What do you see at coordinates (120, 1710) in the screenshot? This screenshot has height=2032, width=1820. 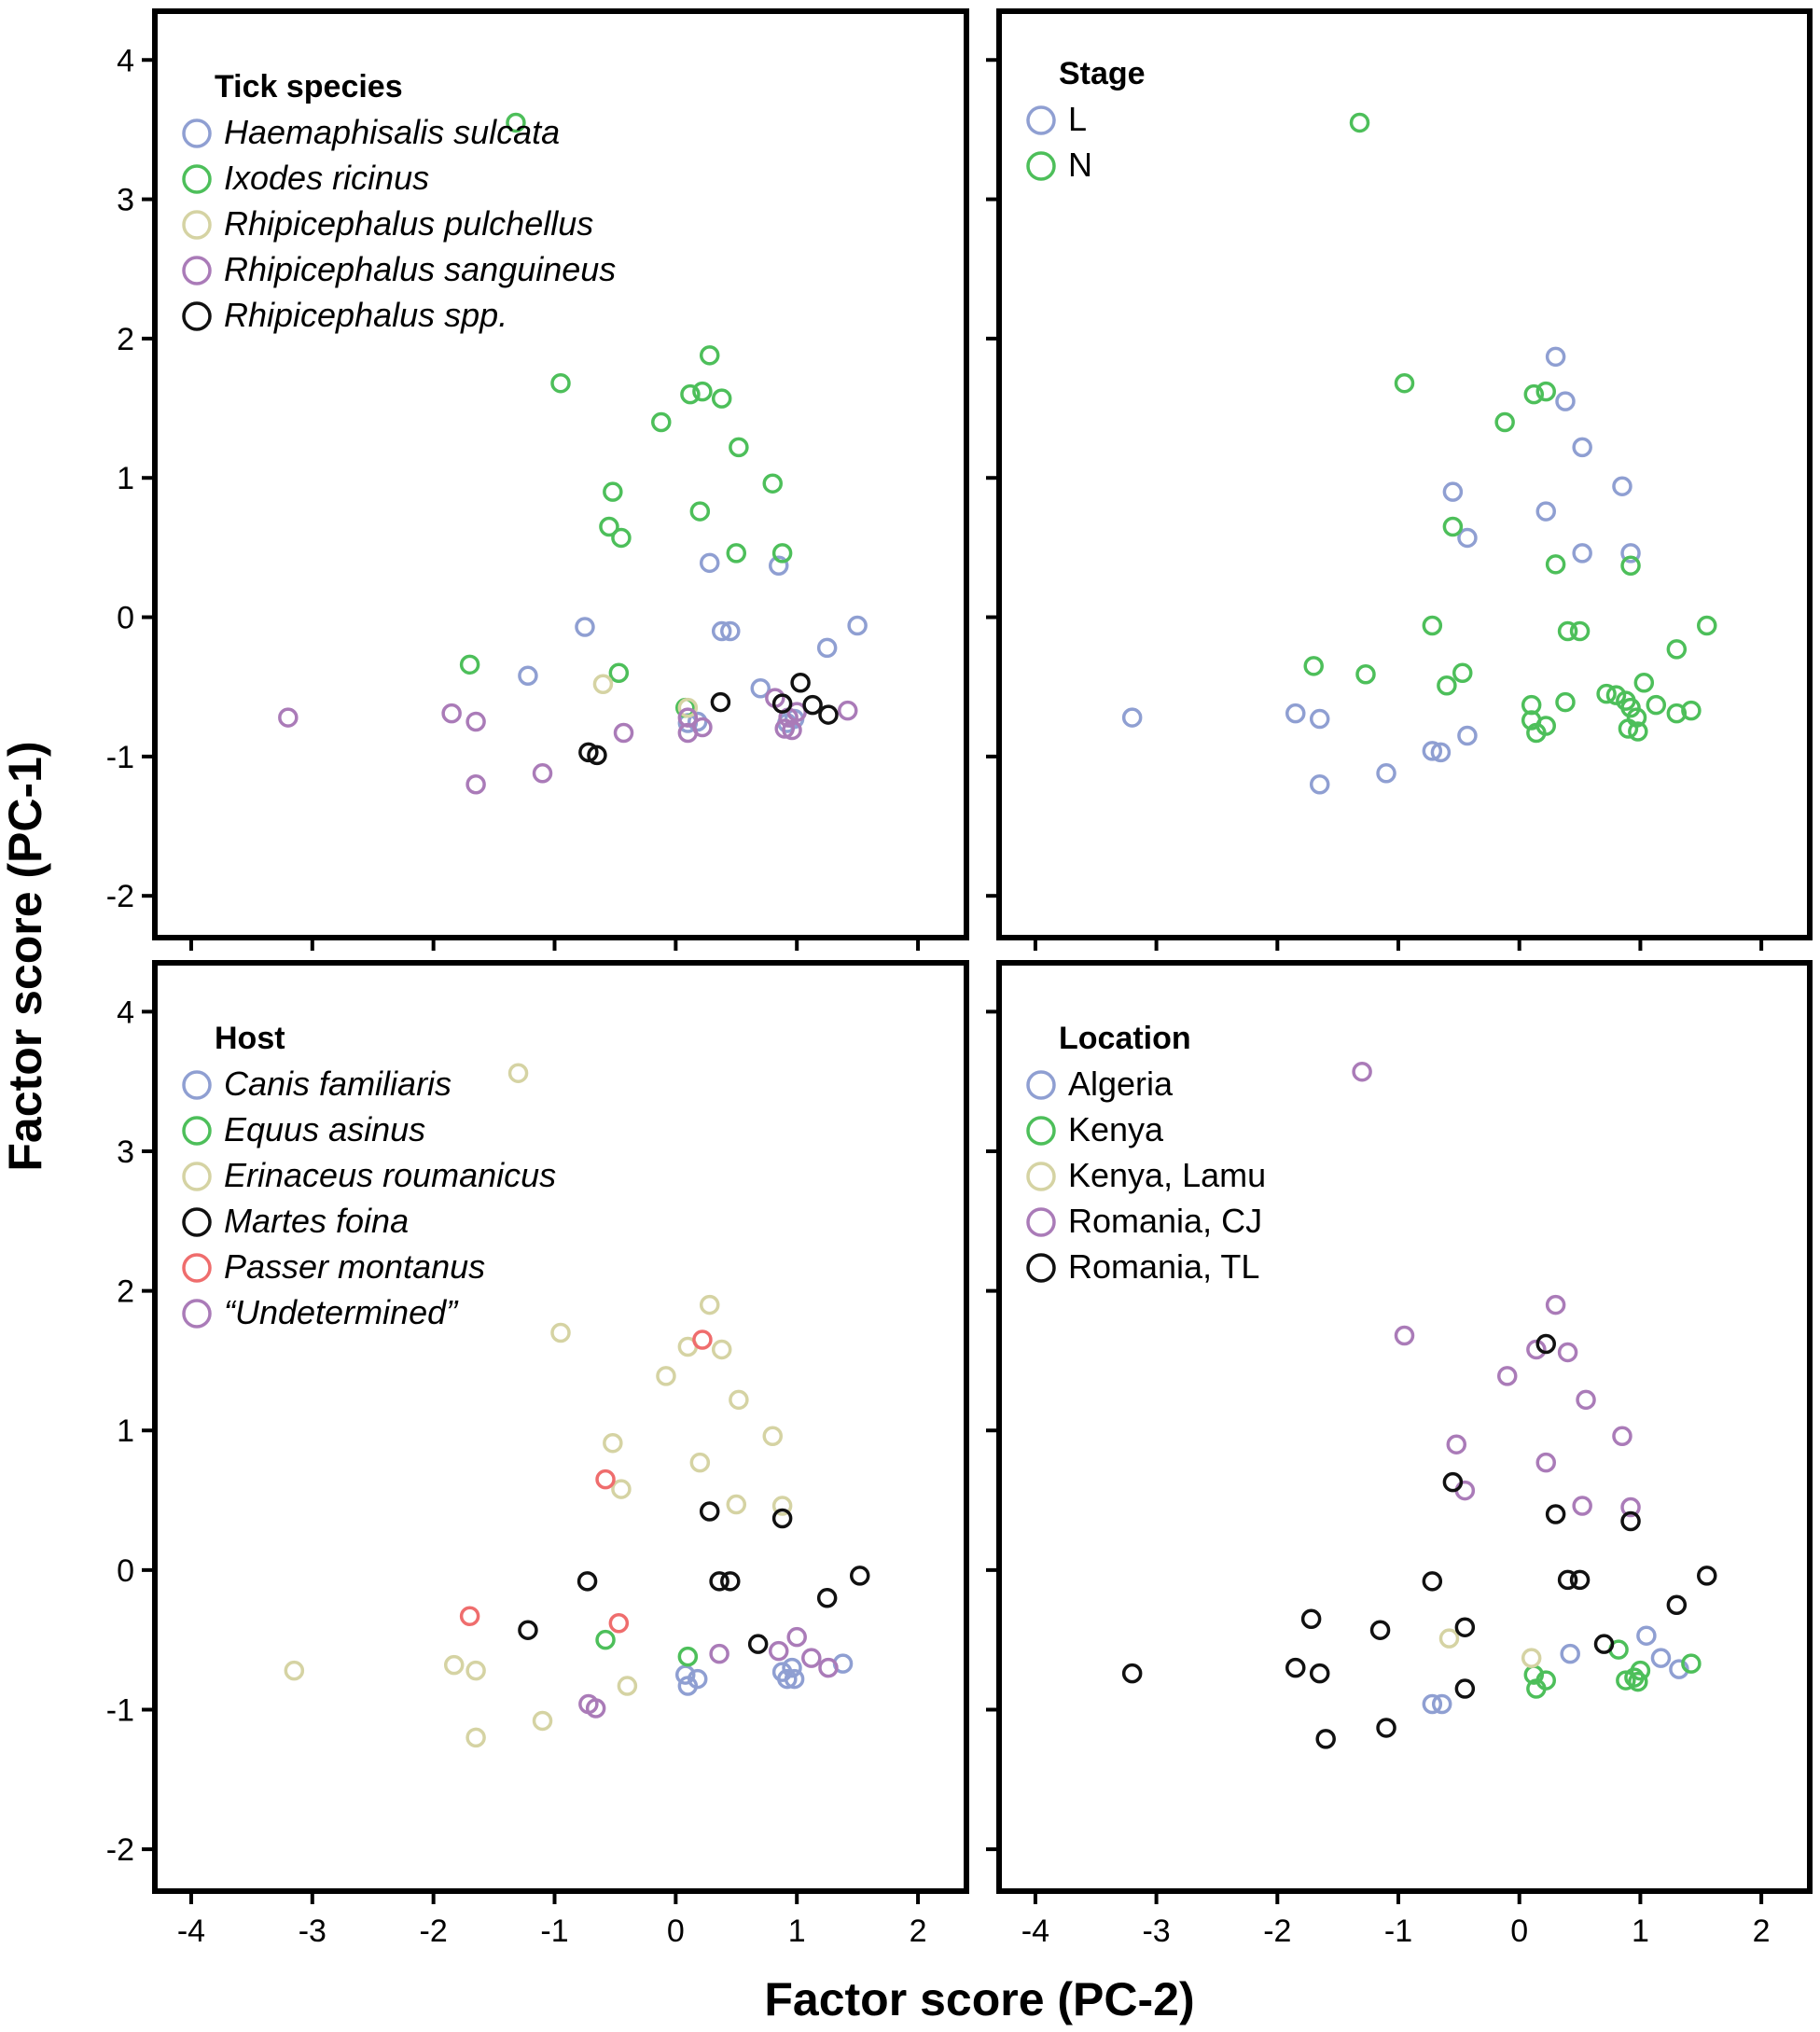 I see `y-tick-label: -1` at bounding box center [120, 1710].